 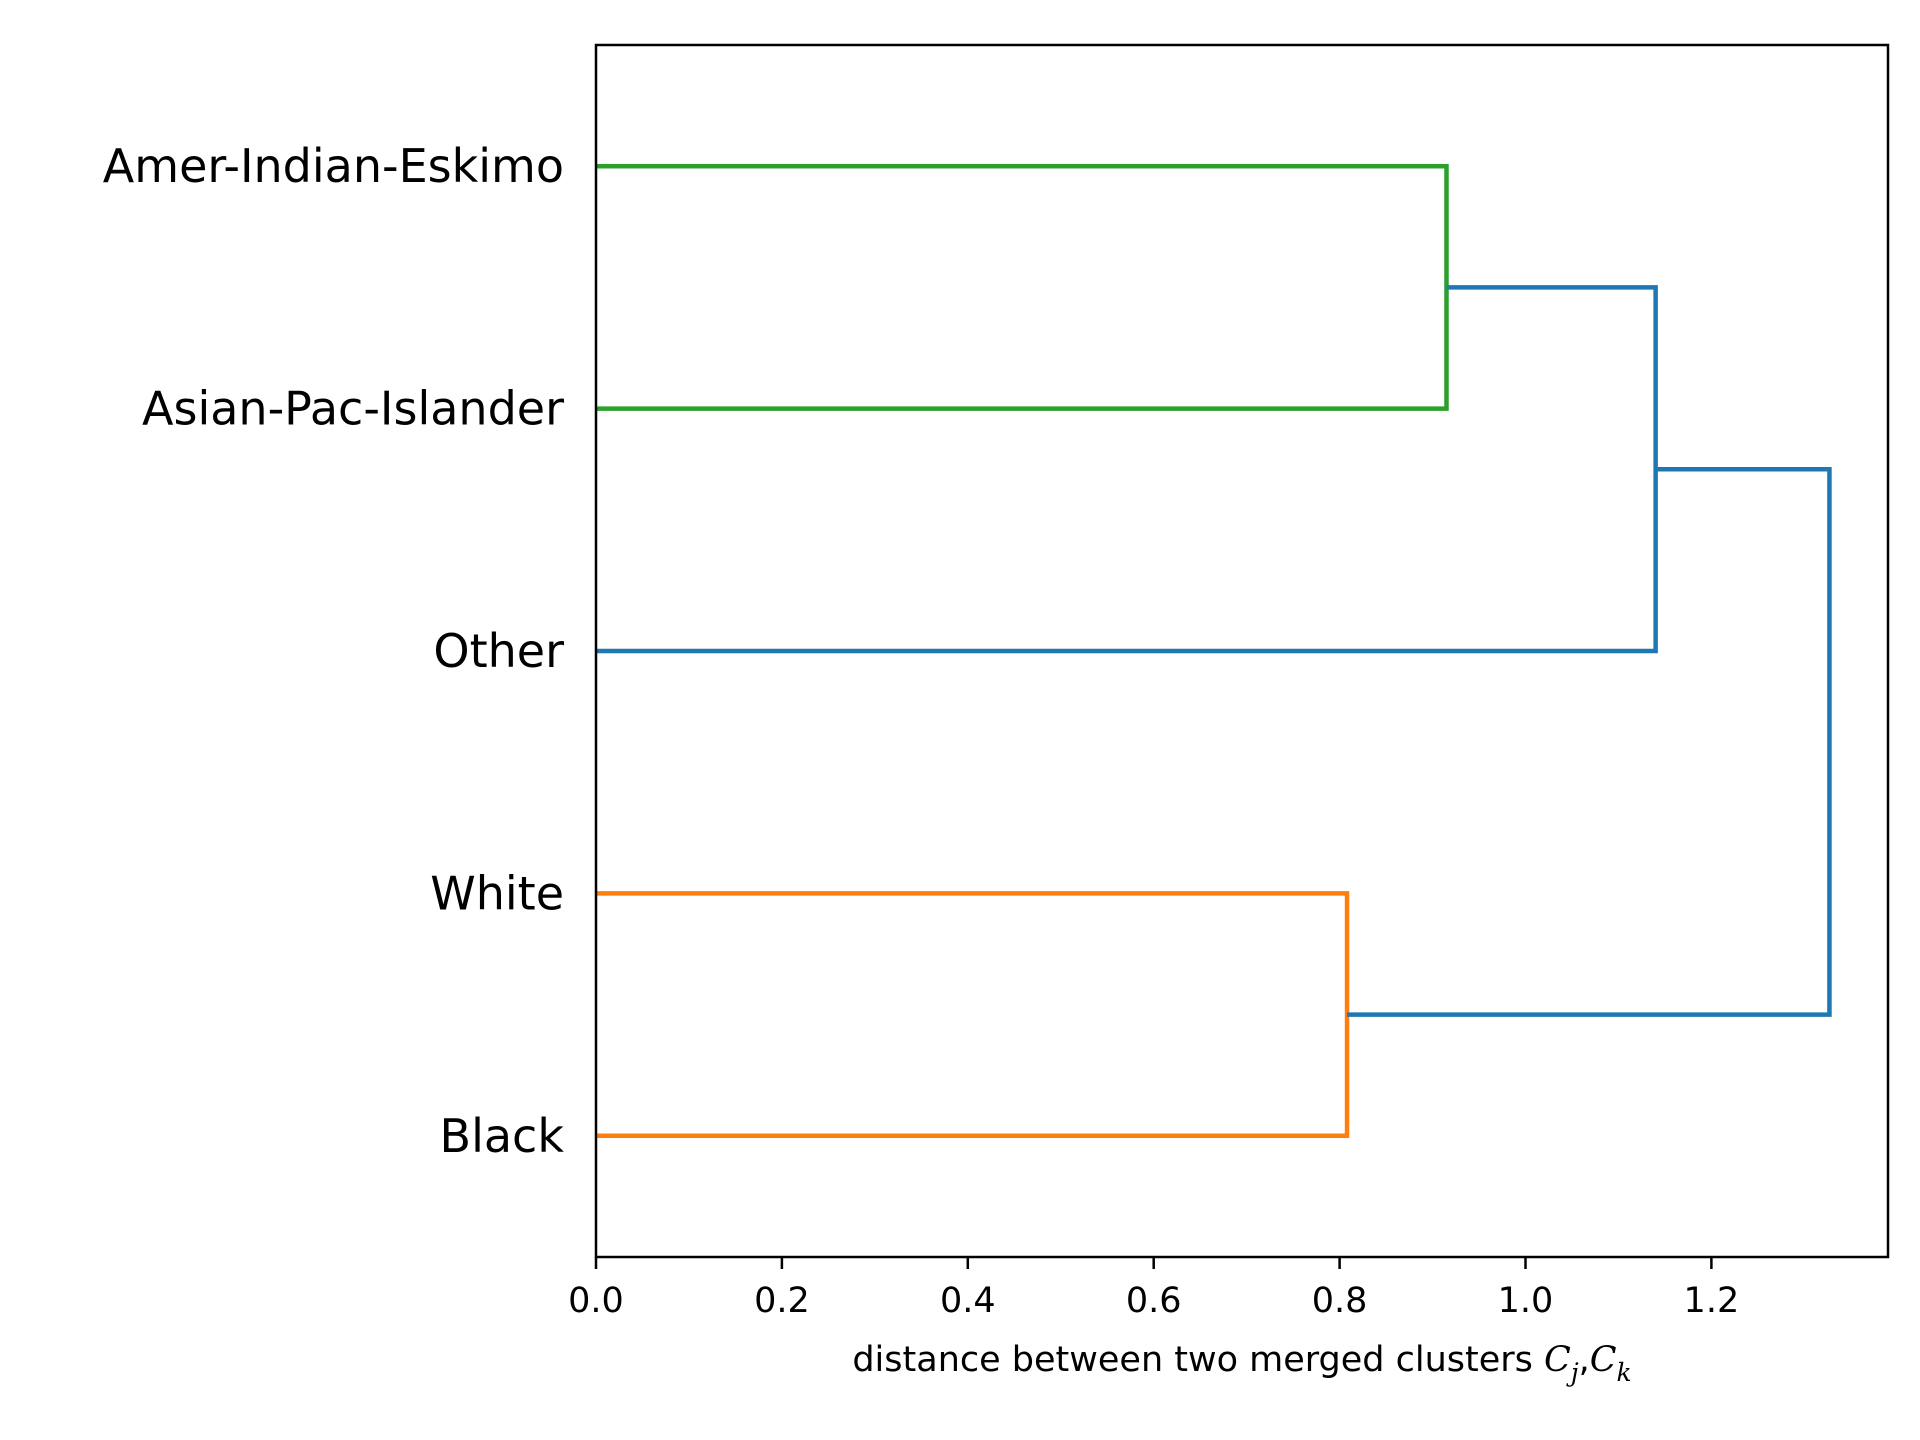 I want to click on x-tick-label: 0.6, so click(x=1154, y=1301).